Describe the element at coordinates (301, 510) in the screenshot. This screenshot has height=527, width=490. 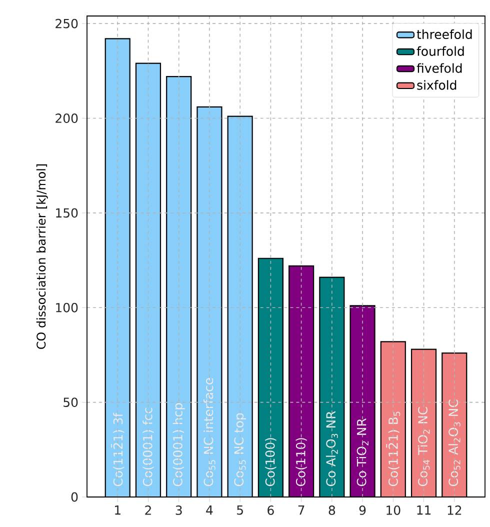
I see `x-tick-label: 7` at that location.